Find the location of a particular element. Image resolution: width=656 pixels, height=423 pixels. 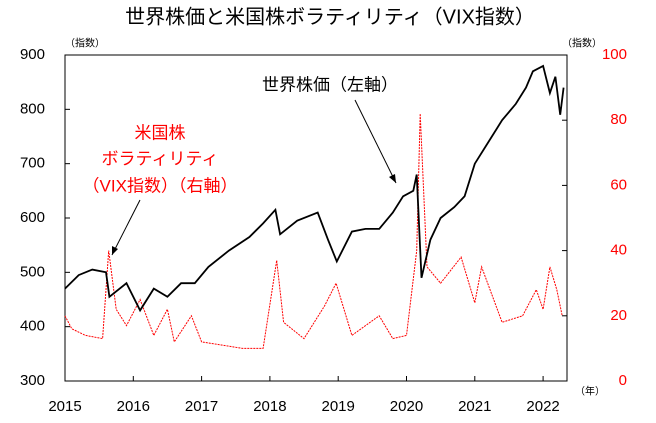

annotation: 米国株 is located at coordinates (160, 132).